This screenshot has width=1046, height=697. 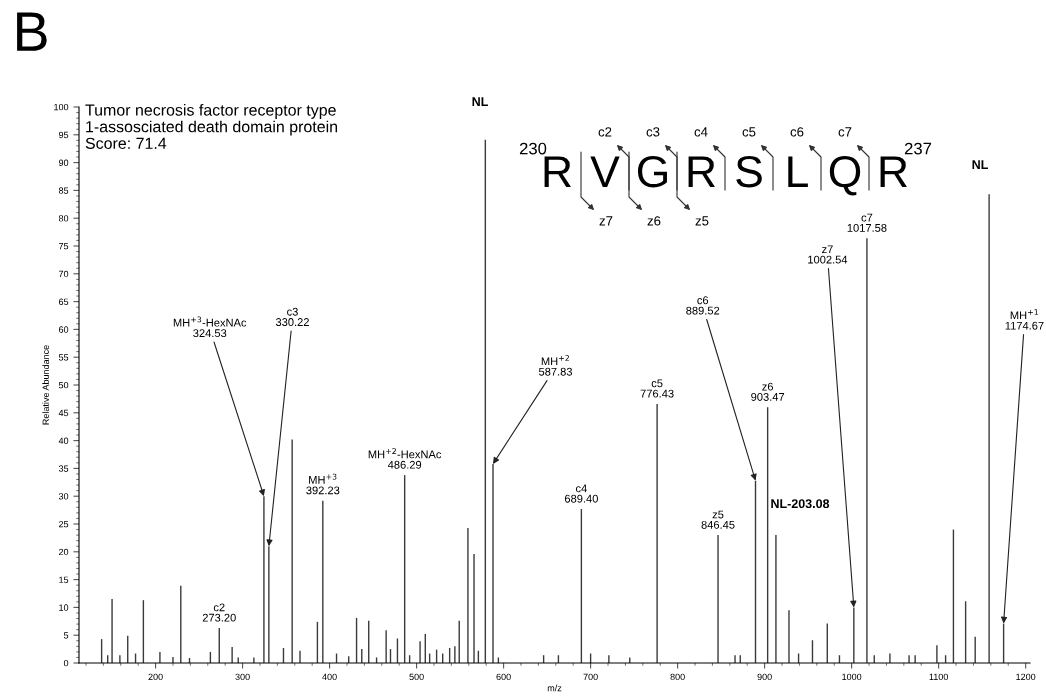 What do you see at coordinates (703, 305) in the screenshot?
I see `annotation: c6 889.52` at bounding box center [703, 305].